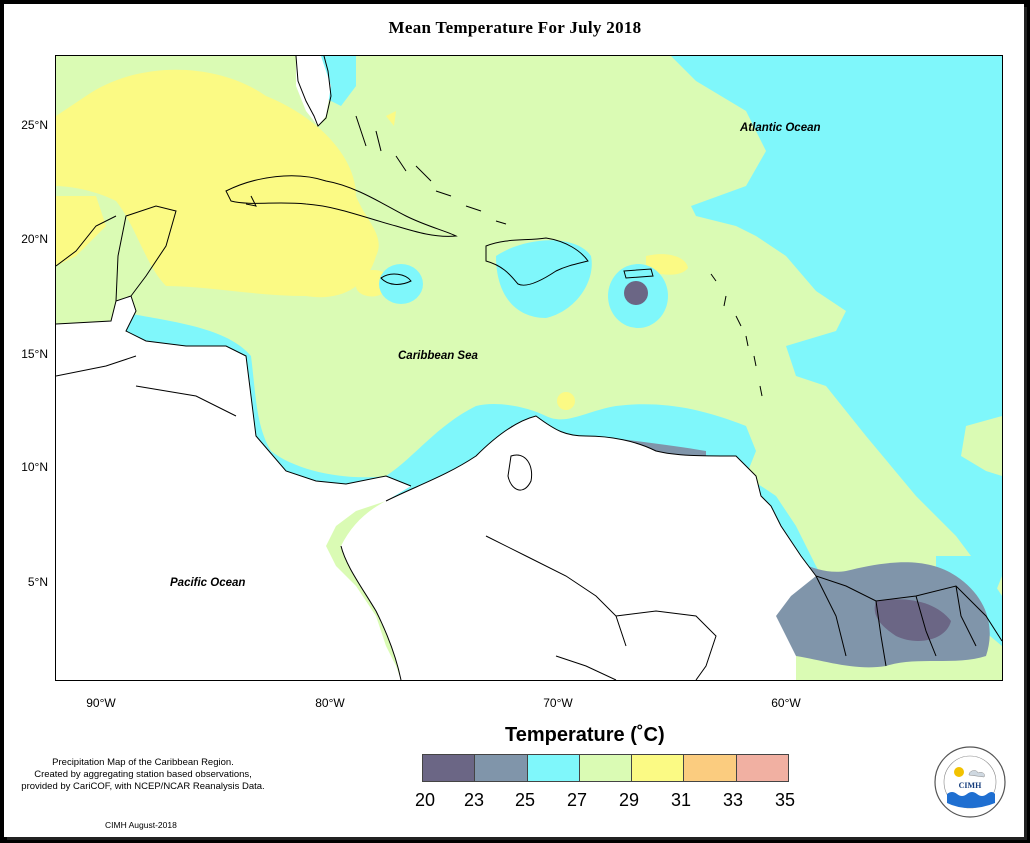 The height and width of the screenshot is (843, 1030). I want to click on lat-tick-15n: 15°N, so click(34, 354).